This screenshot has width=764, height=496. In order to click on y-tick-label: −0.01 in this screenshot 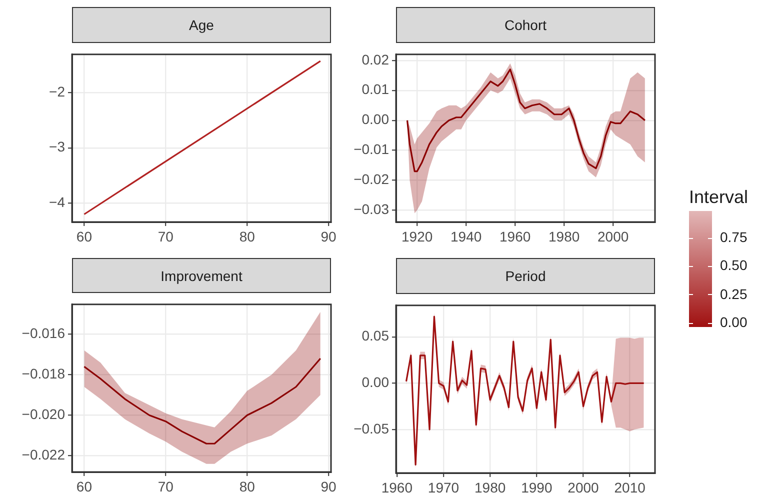, I will do `click(372, 149)`.